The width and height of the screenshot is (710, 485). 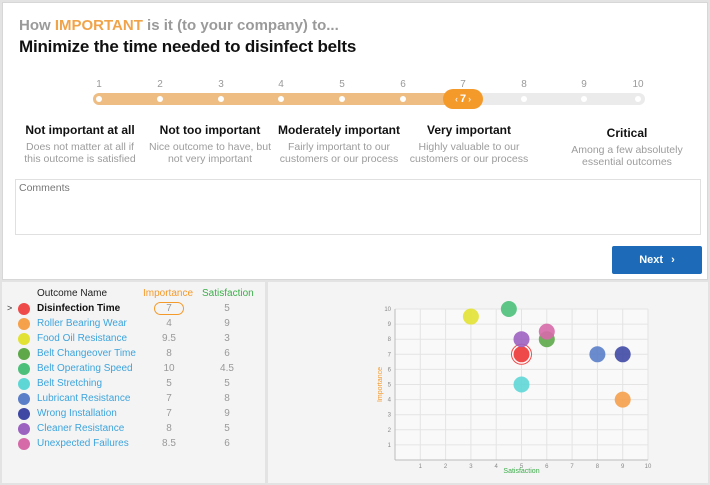 I want to click on outcome-name: Roller Bearing Wear, so click(x=82, y=323).